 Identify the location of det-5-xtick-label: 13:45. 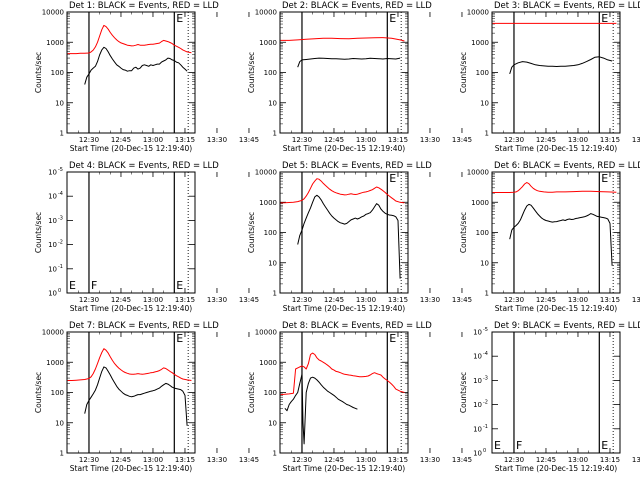
(462, 300).